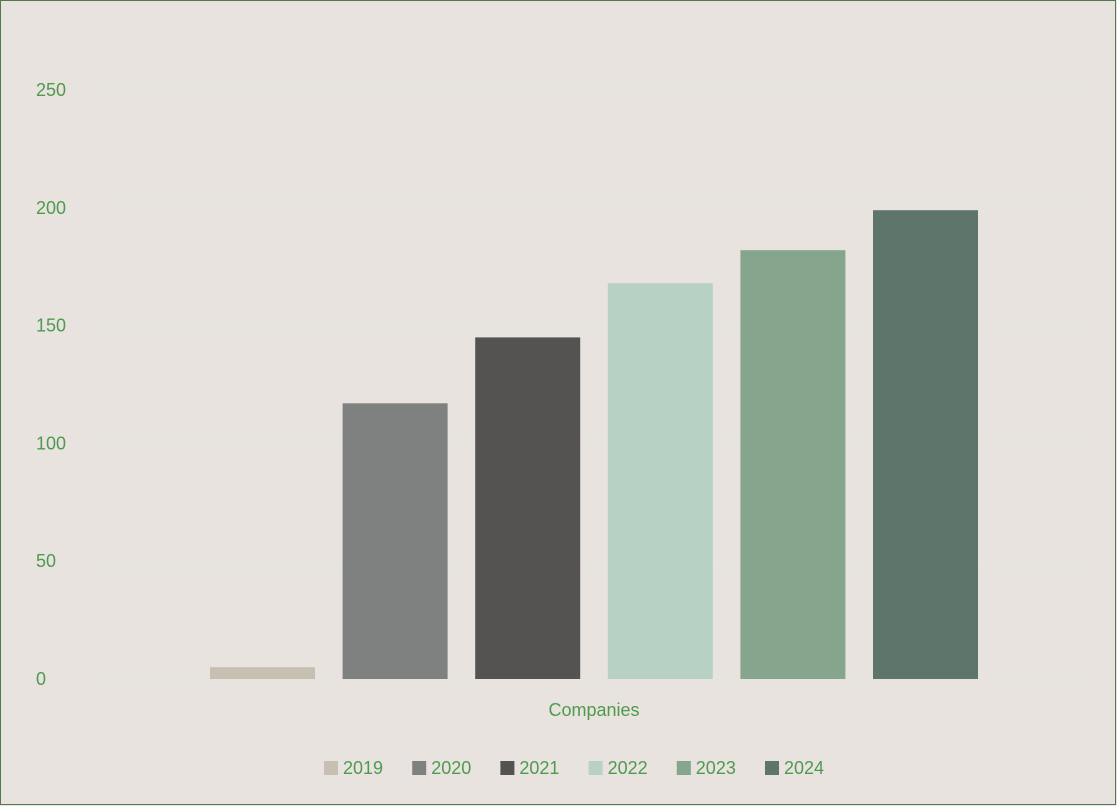 The image size is (1117, 806). I want to click on legend-item-2019: 2019, so click(353, 768).